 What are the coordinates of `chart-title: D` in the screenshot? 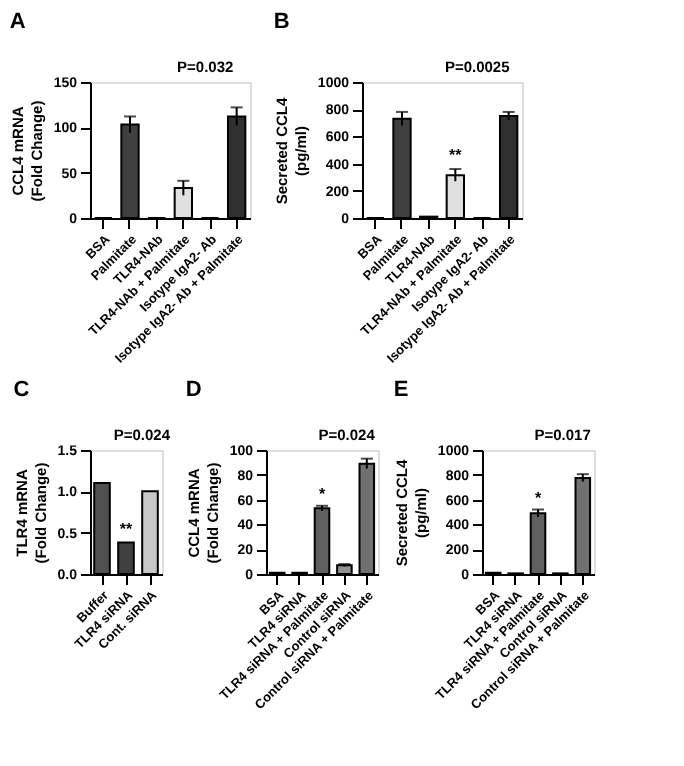 It's located at (193, 390).